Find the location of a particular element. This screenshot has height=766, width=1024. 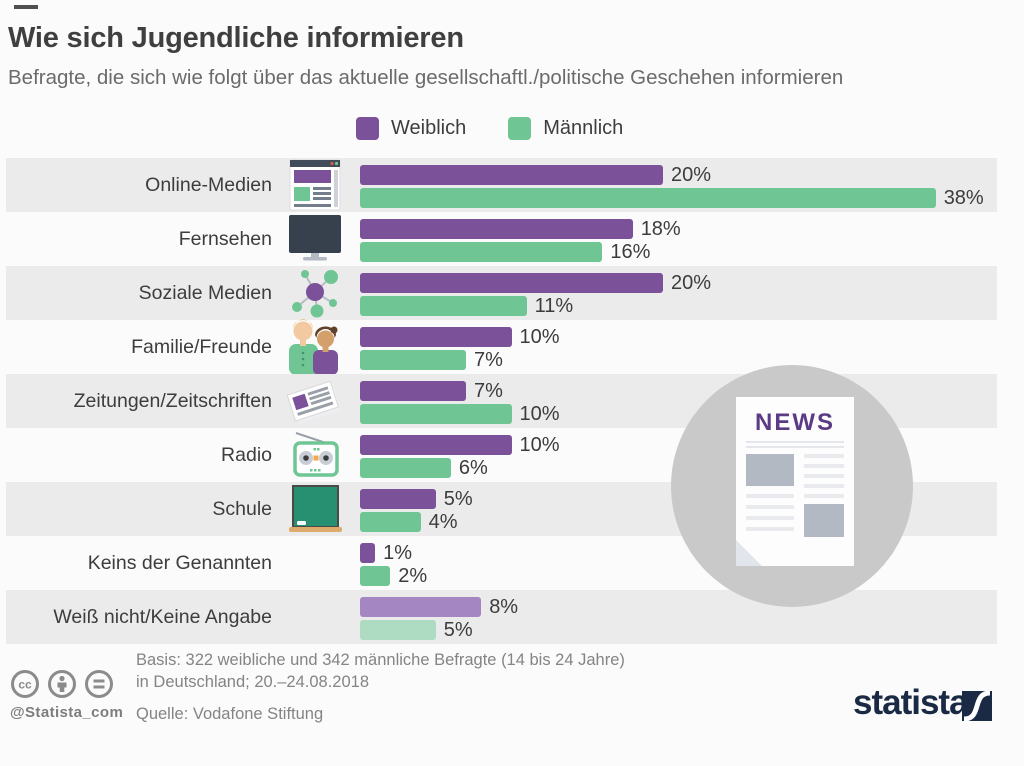

bar-line: 18% is located at coordinates (520, 229).